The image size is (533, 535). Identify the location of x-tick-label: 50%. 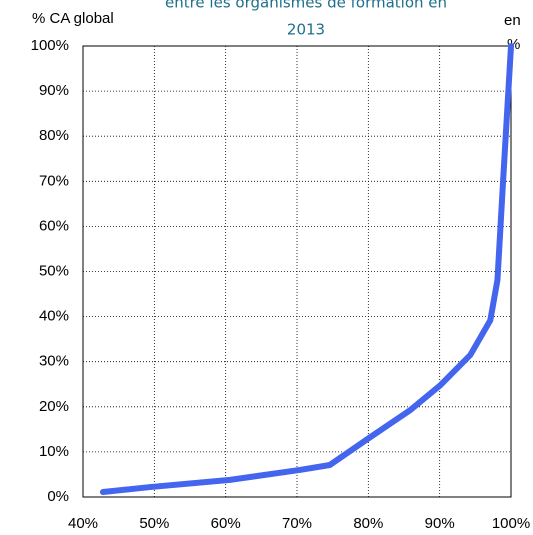
(154, 523).